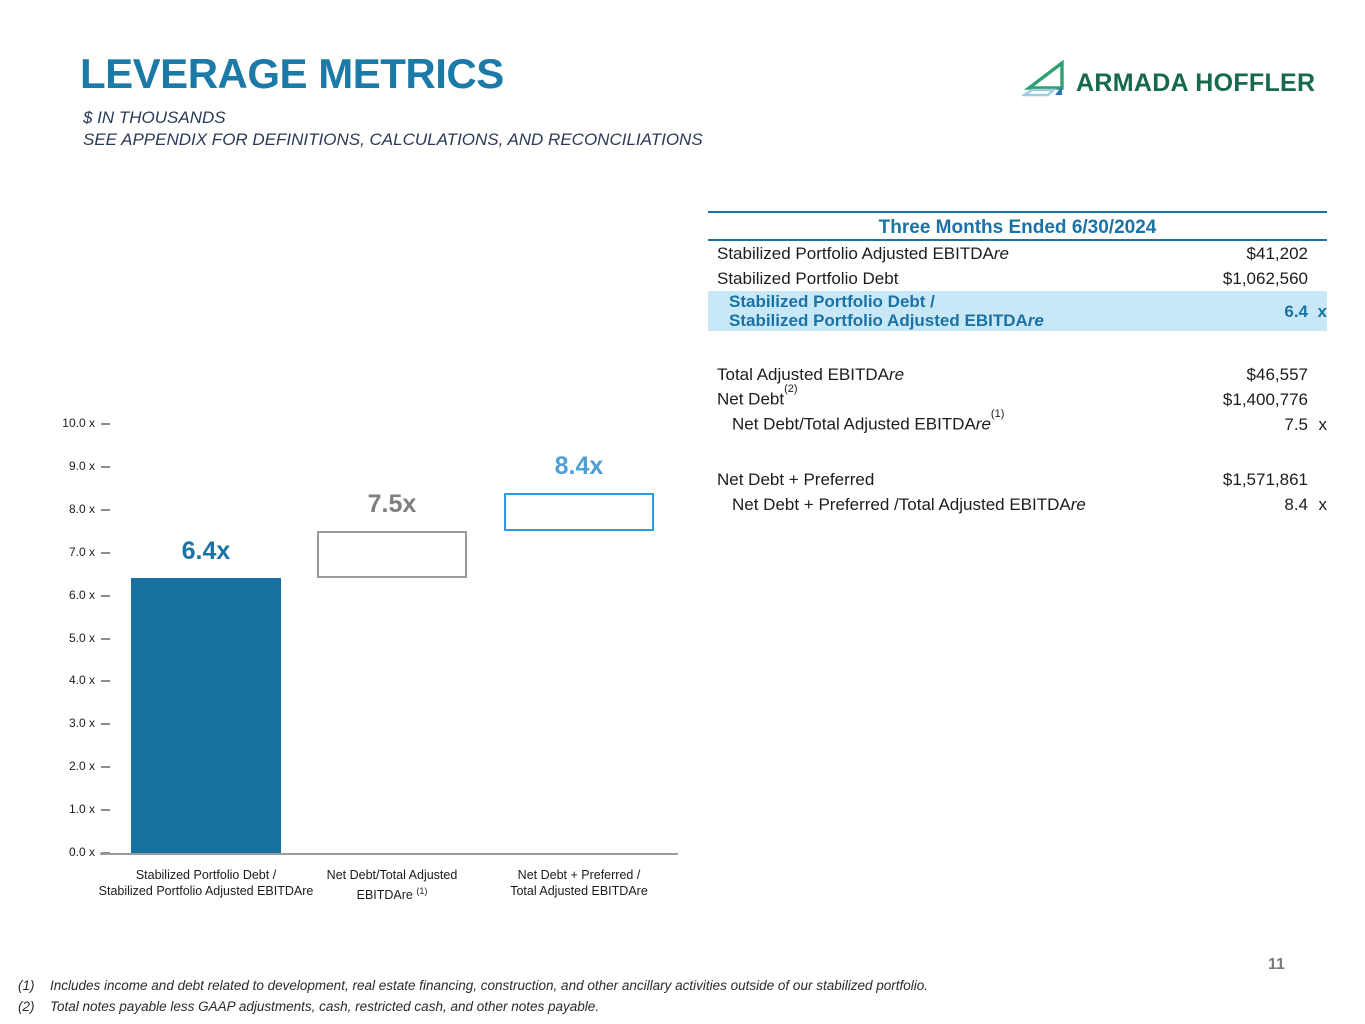 The width and height of the screenshot is (1365, 1024). Describe the element at coordinates (81, 594) in the screenshot. I see `y-tick-label: 6.0 x` at that location.